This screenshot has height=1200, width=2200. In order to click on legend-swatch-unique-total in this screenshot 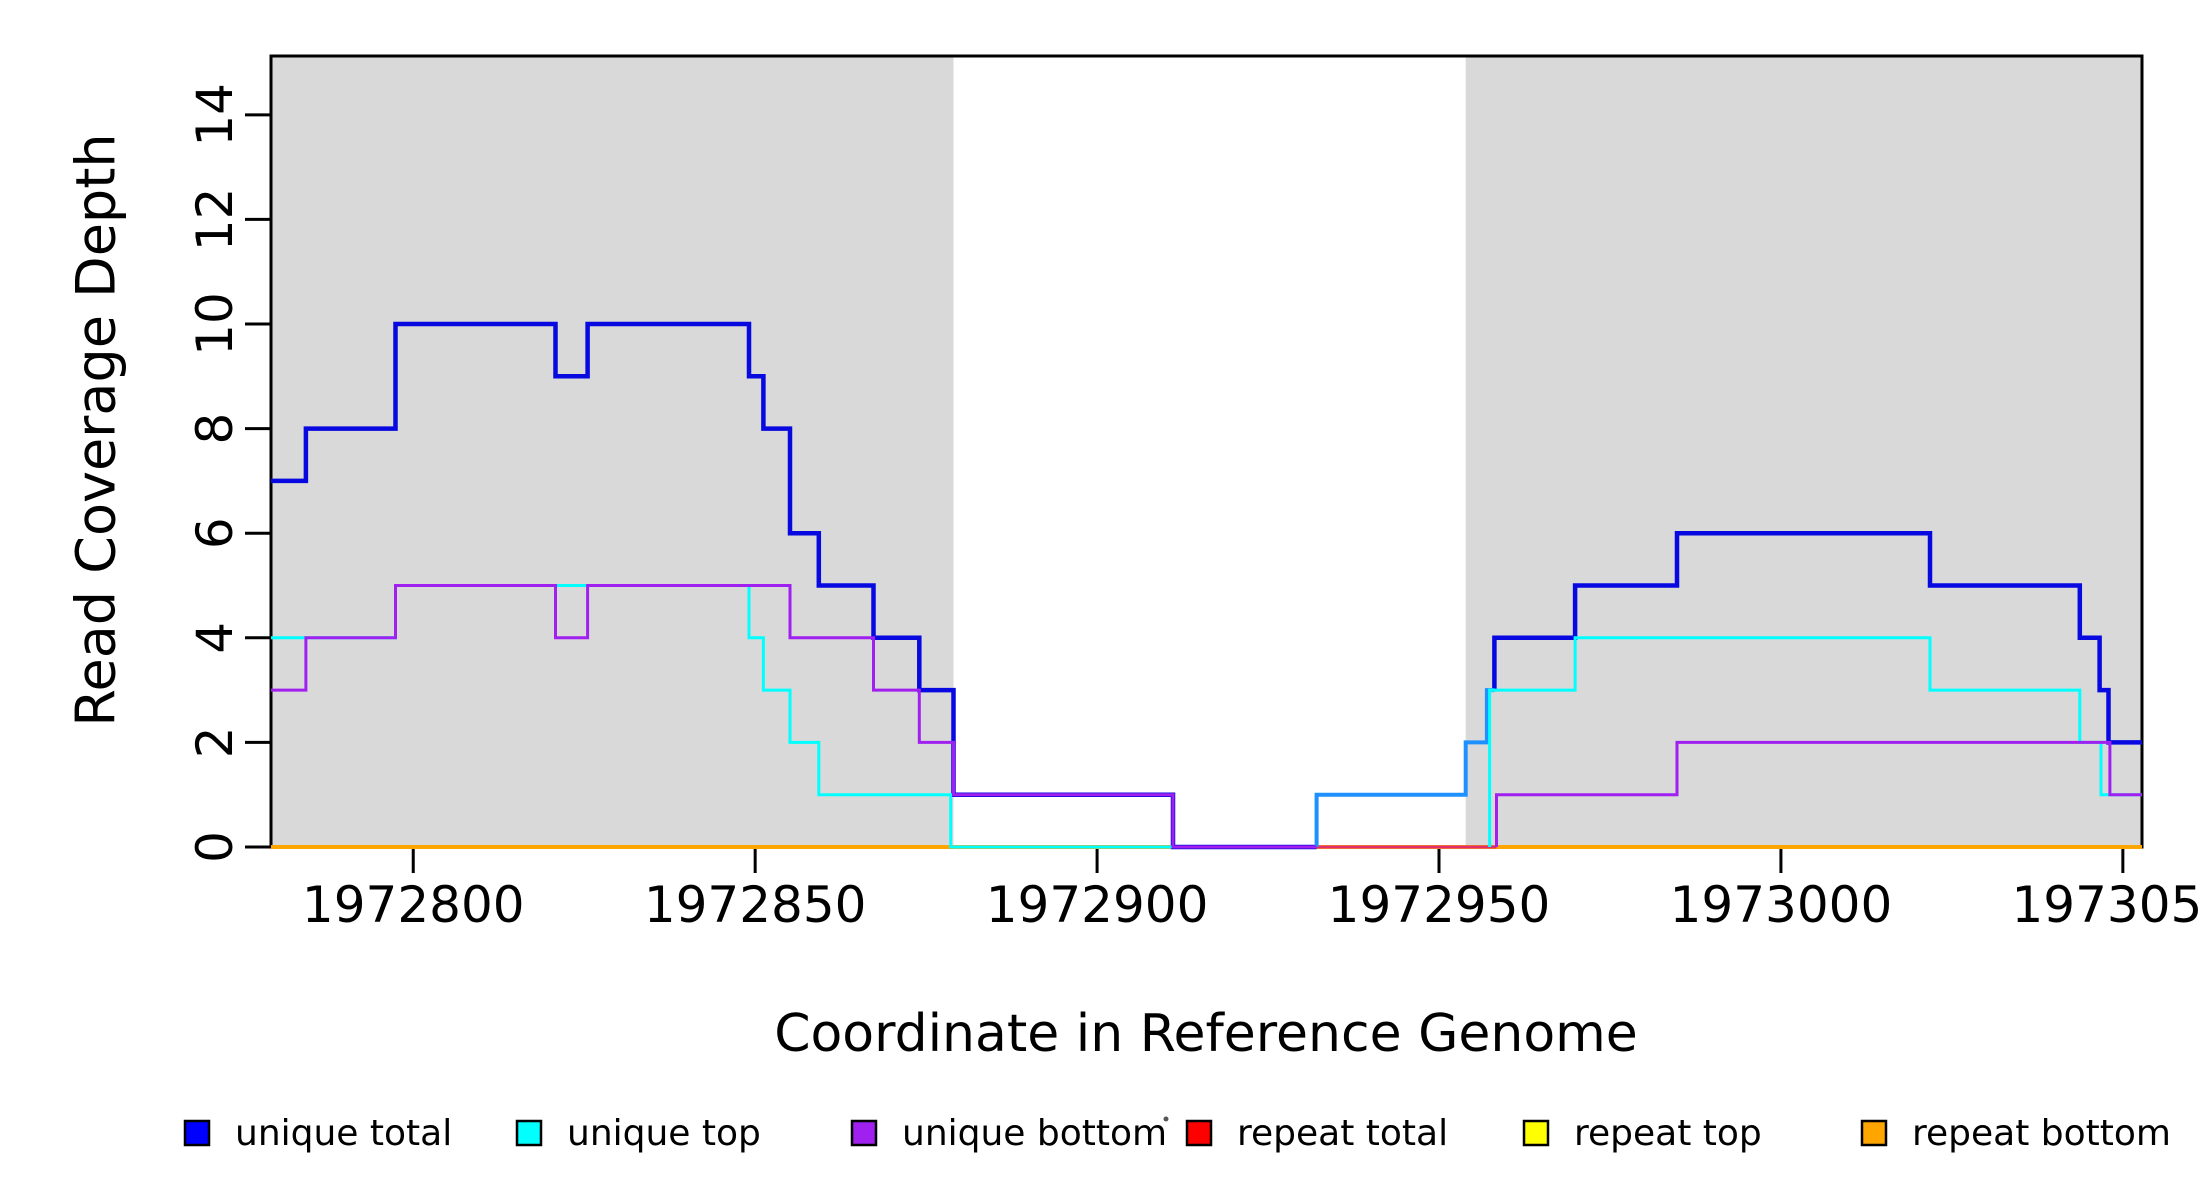, I will do `click(197, 1133)`.